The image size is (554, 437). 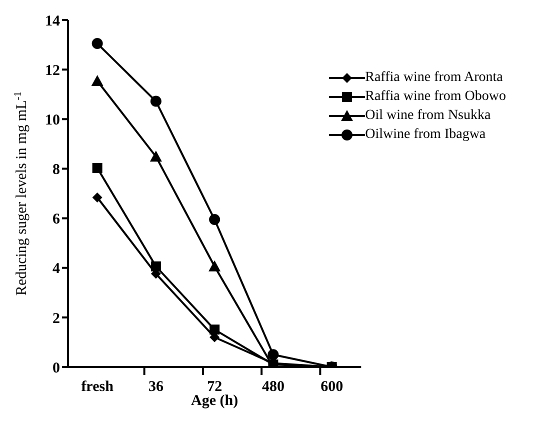 What do you see at coordinates (332, 387) in the screenshot?
I see `x-tick-label: 600` at bounding box center [332, 387].